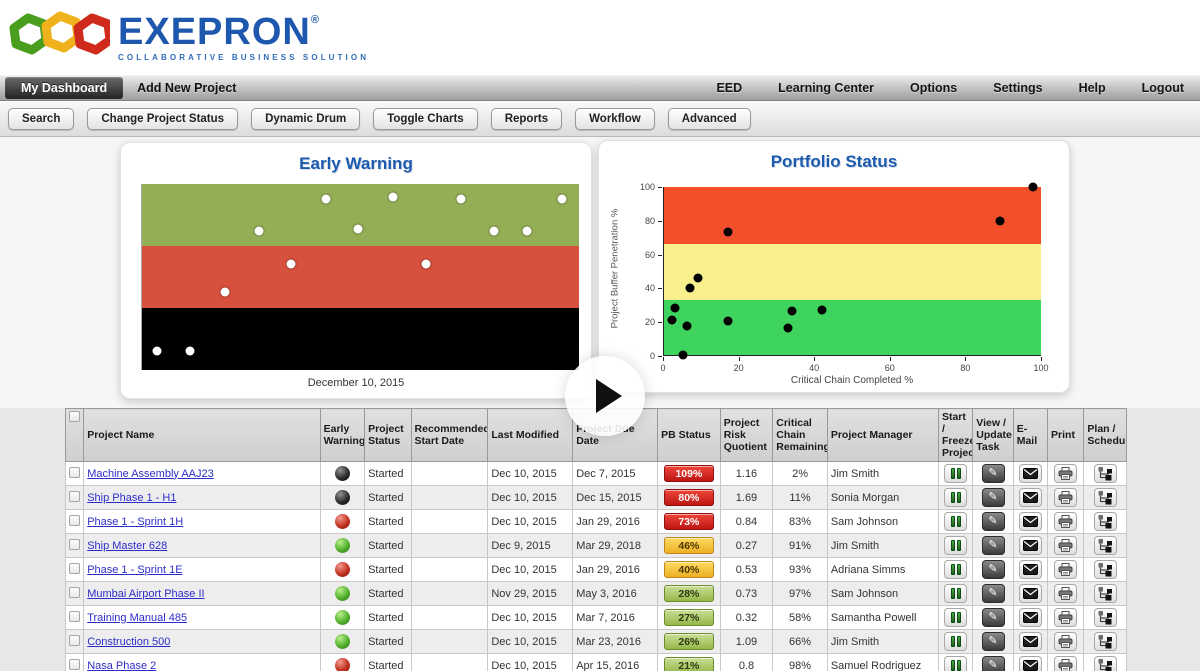 The image size is (1200, 671). I want to click on nav-tab-my-dashboard: My Dashboard, so click(64, 88).